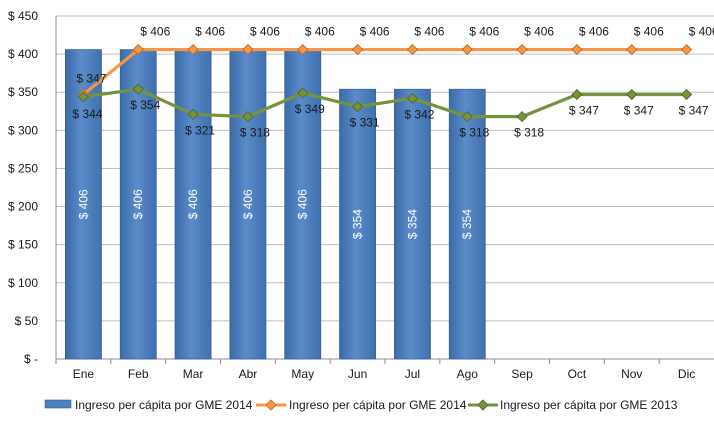 This screenshot has width=714, height=426. I want to click on x-tick-label: Jul, so click(412, 374).